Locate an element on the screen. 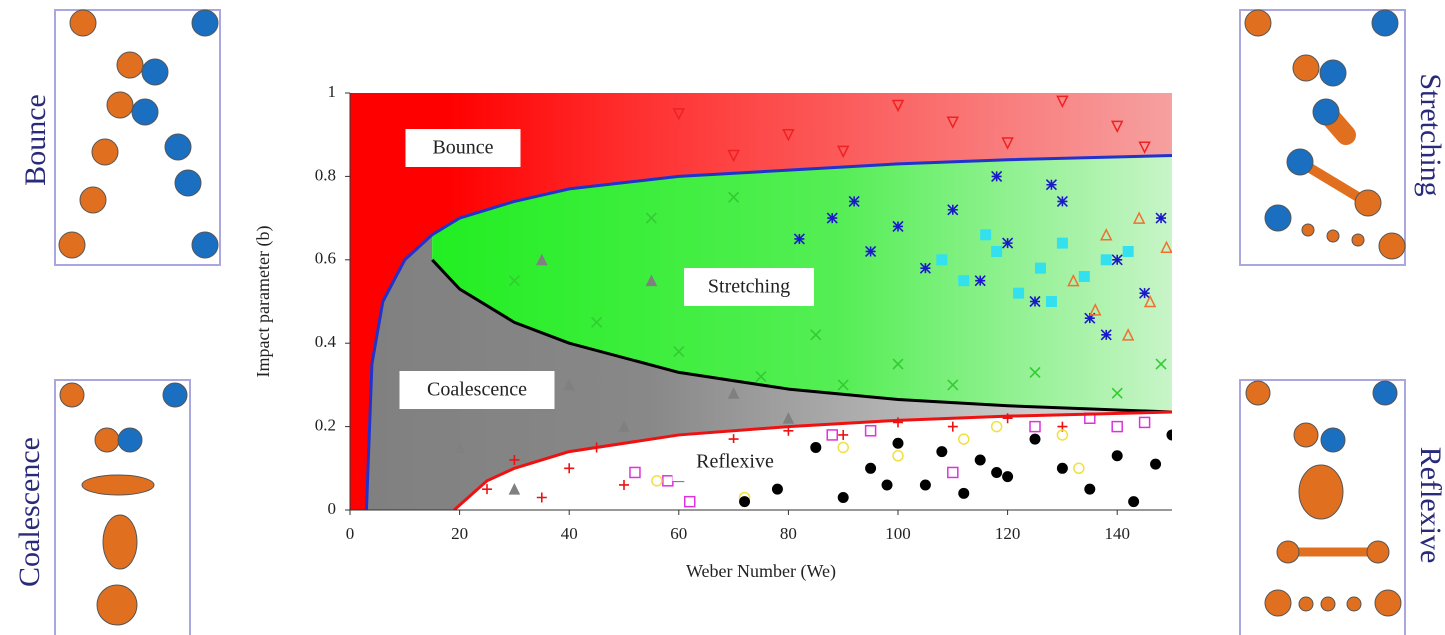  panel-label: Stretching is located at coordinates (1429, 134).